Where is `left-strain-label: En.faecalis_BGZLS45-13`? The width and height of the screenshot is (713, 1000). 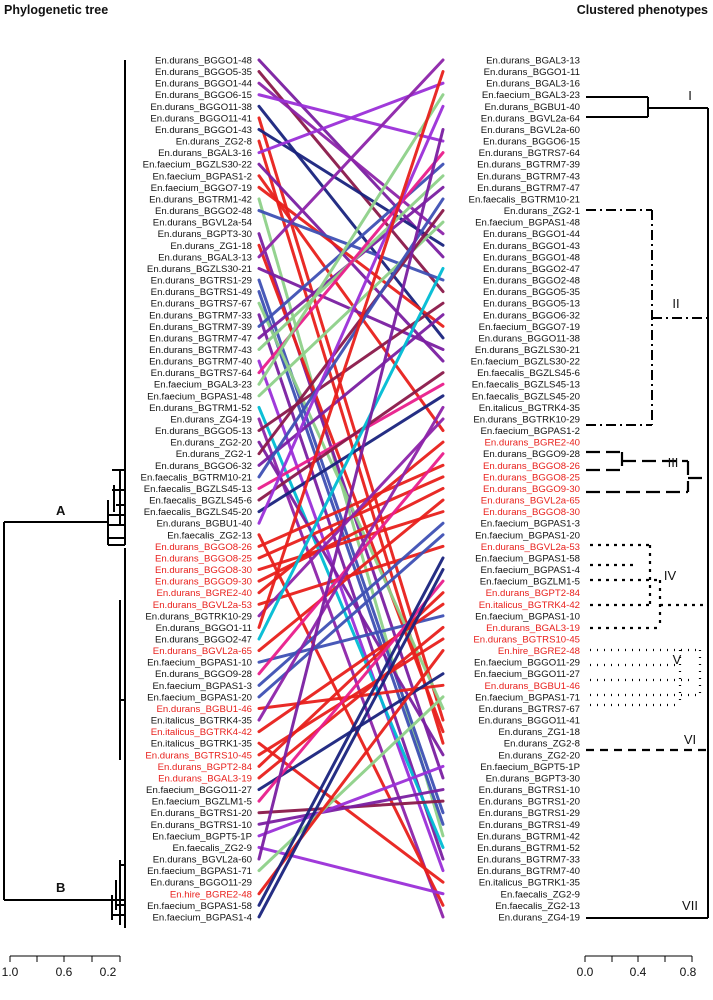
left-strain-label: En.faecalis_BGZLS45-13 is located at coordinates (198, 489).